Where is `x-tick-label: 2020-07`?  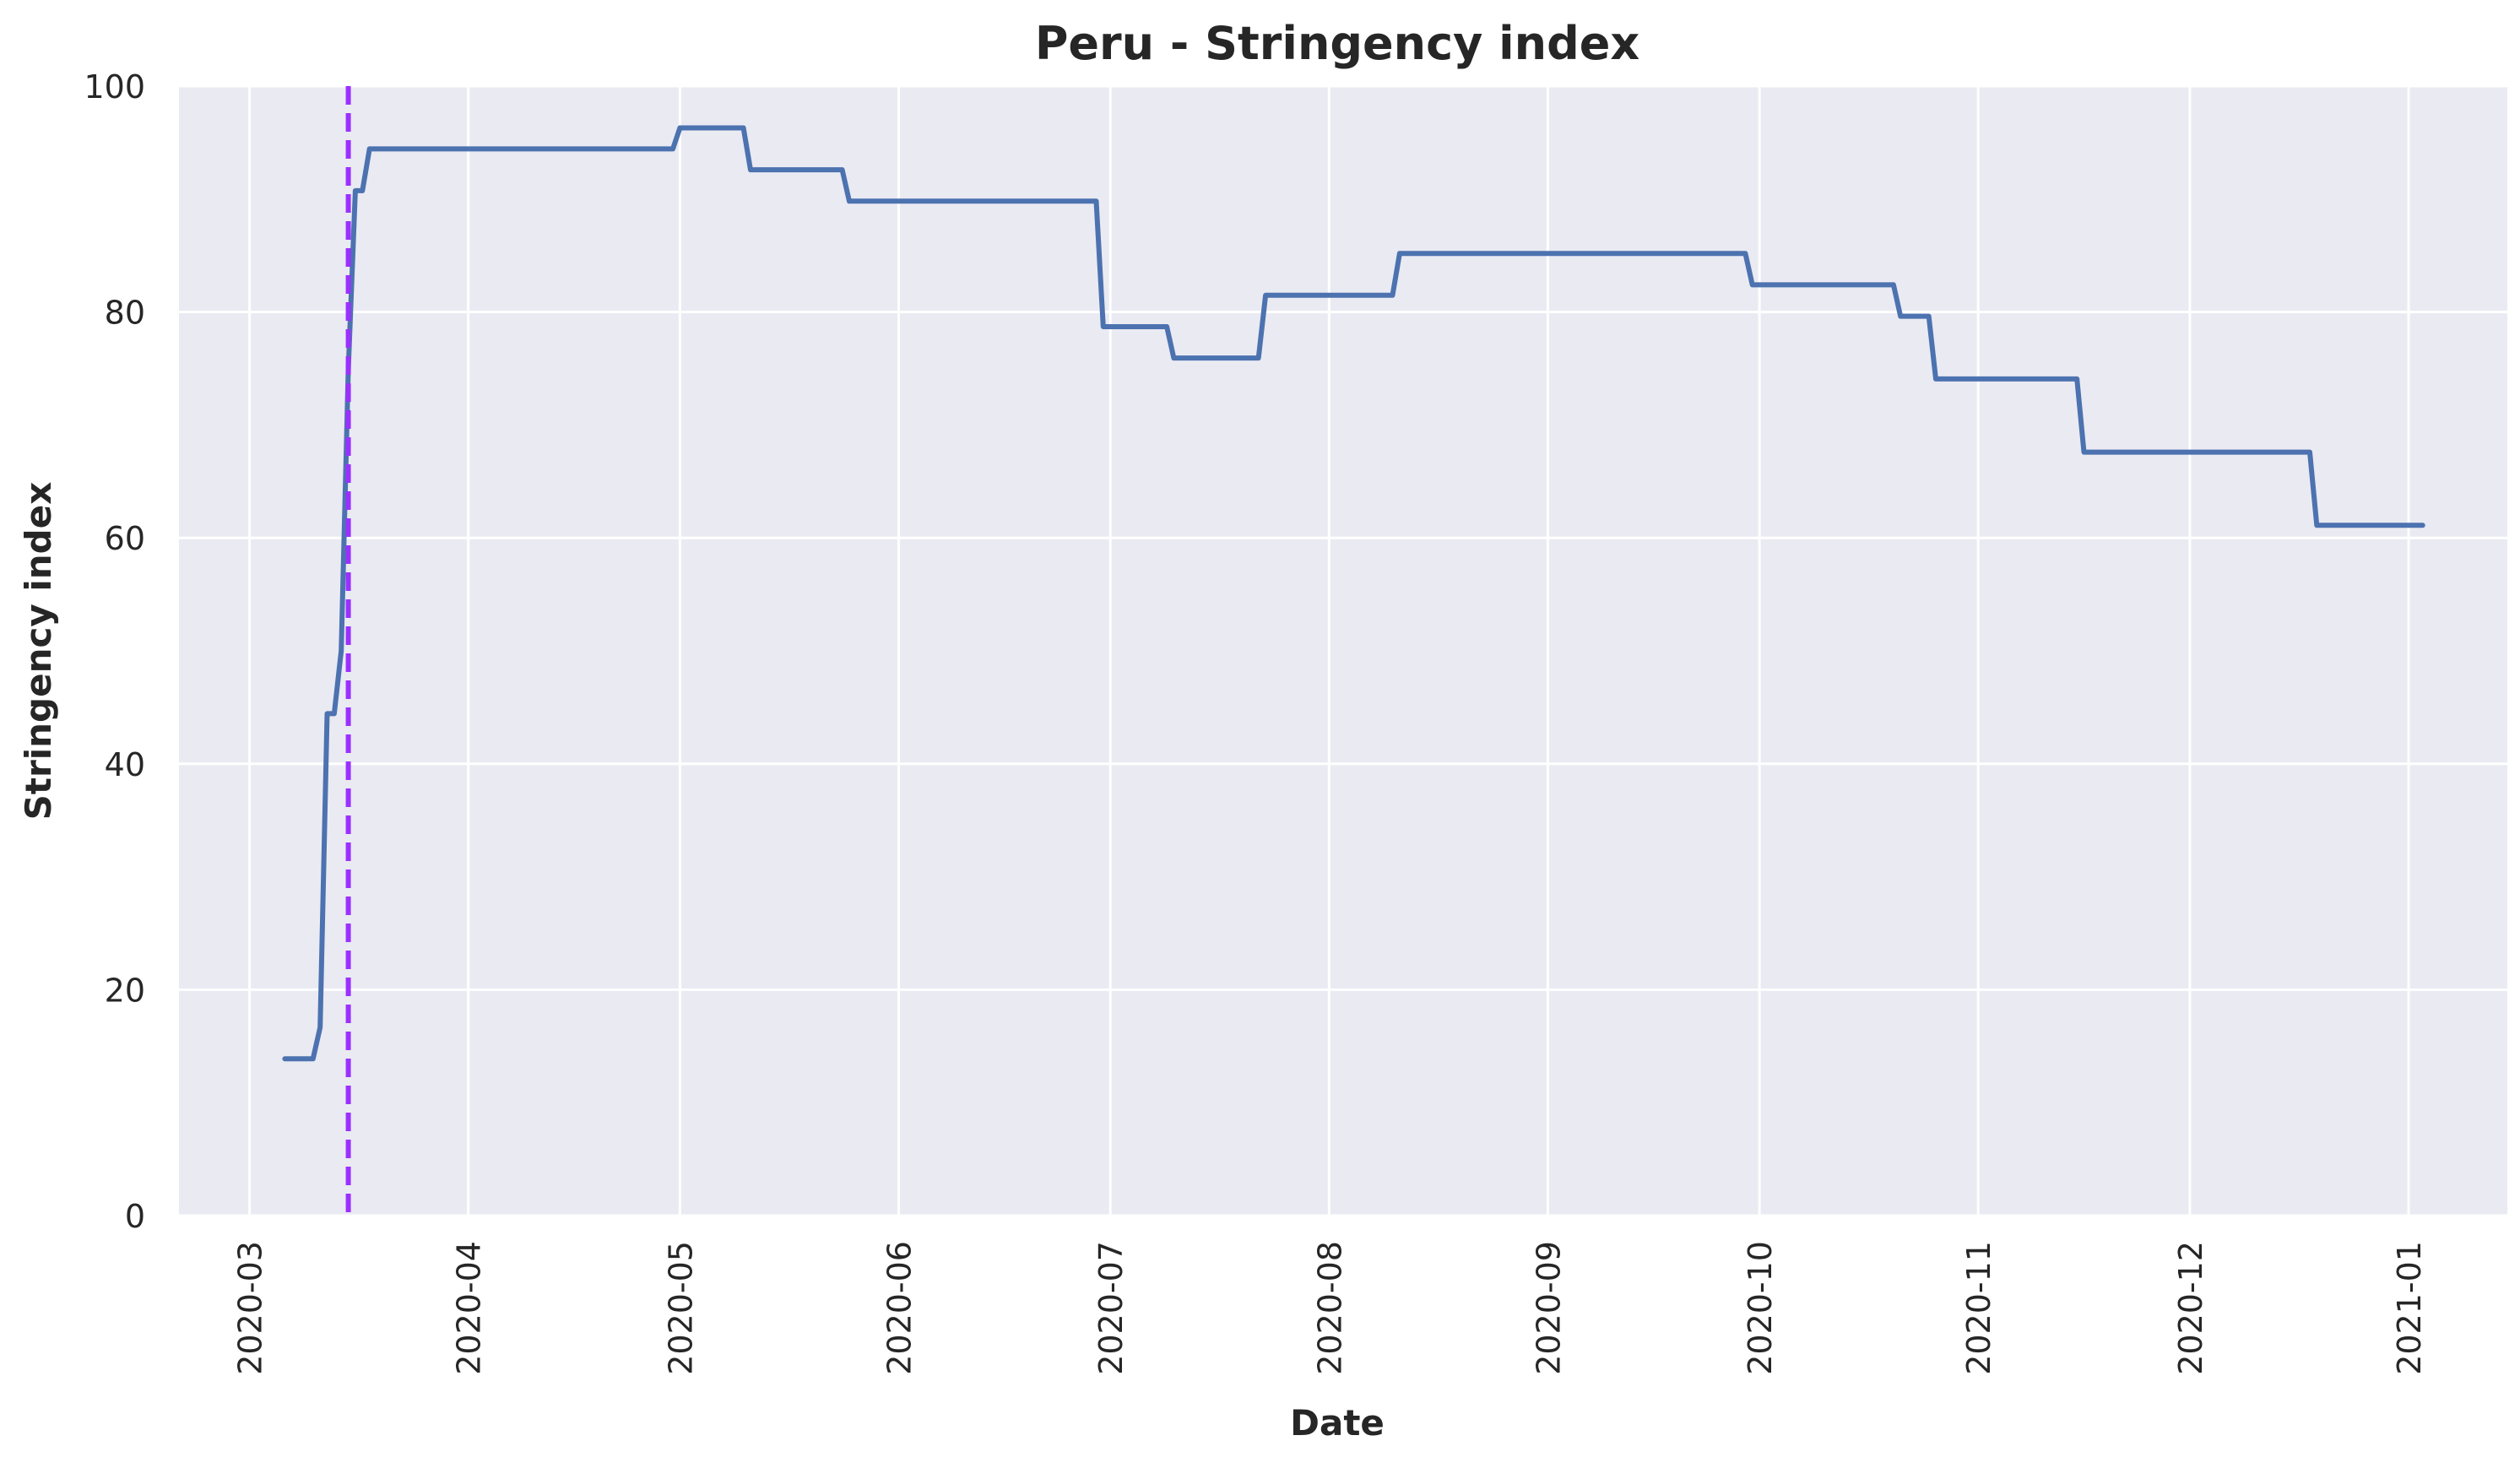
x-tick-label: 2020-07 is located at coordinates (1111, 1308).